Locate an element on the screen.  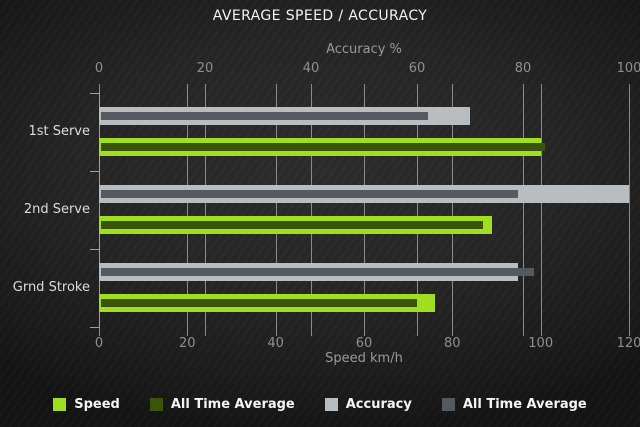
bottom-axis-tick-label: 100 is located at coordinates (541, 343).